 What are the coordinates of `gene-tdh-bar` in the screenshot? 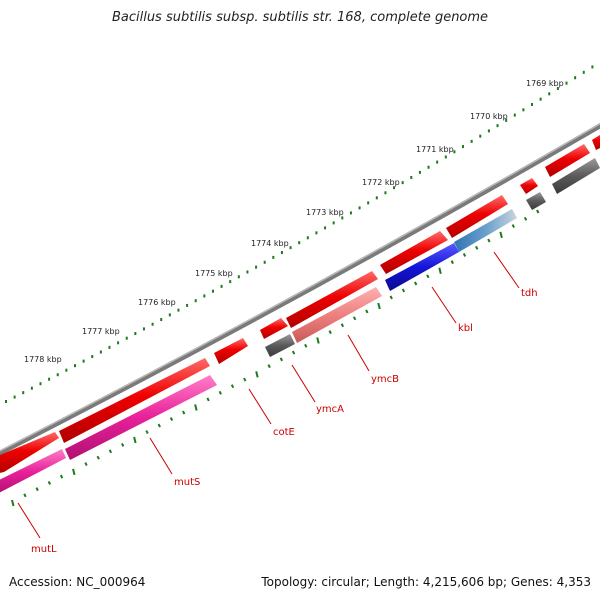 It's located at (485, 230).